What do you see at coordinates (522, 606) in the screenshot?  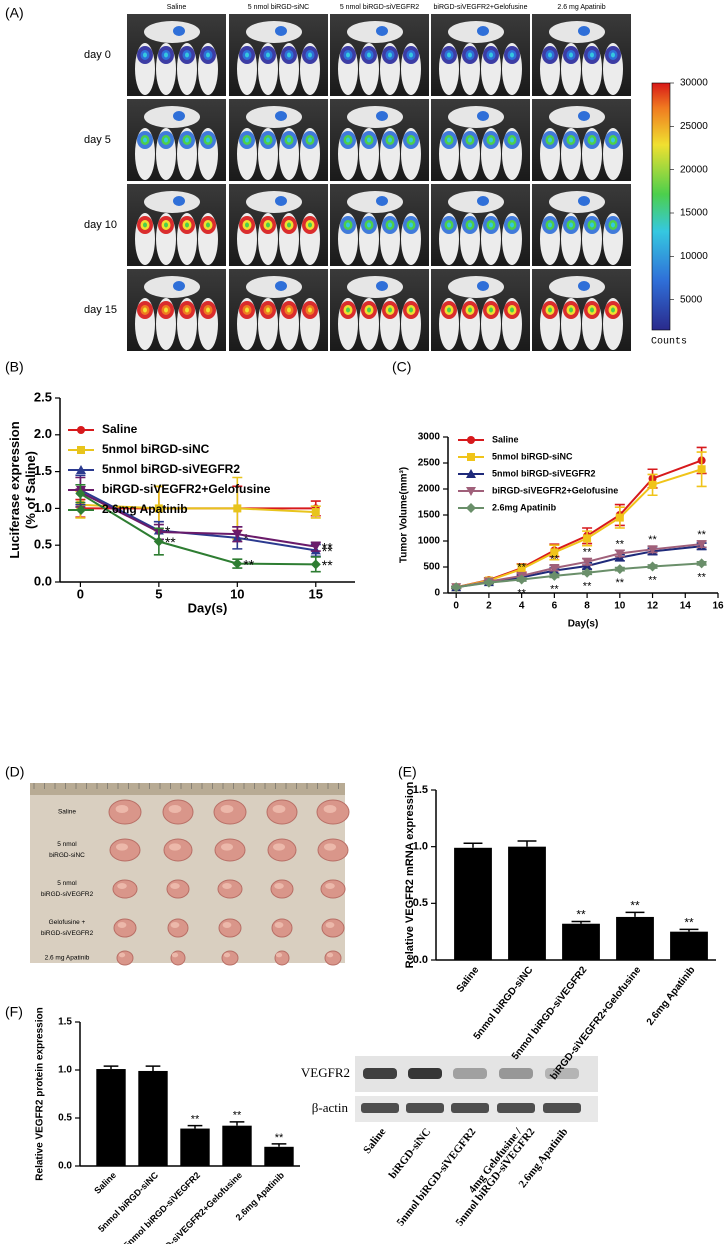 I see `x-tick-label: 4` at bounding box center [522, 606].